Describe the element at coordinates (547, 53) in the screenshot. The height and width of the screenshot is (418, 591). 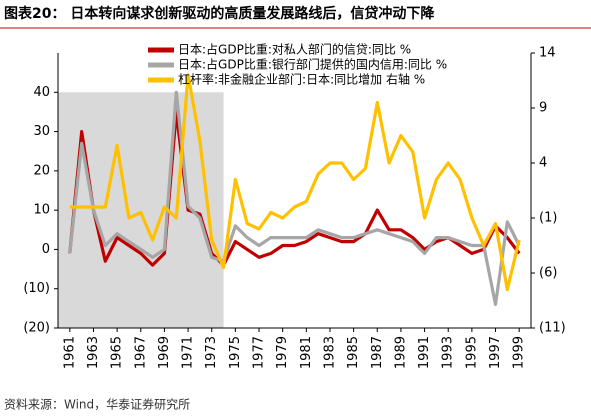
I see `y2-tick-label: 14` at that location.